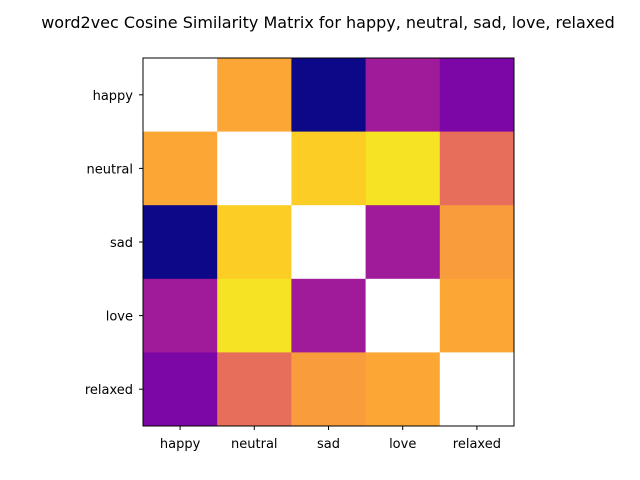  I want to click on heatmap-cell-sad-love, so click(403, 242).